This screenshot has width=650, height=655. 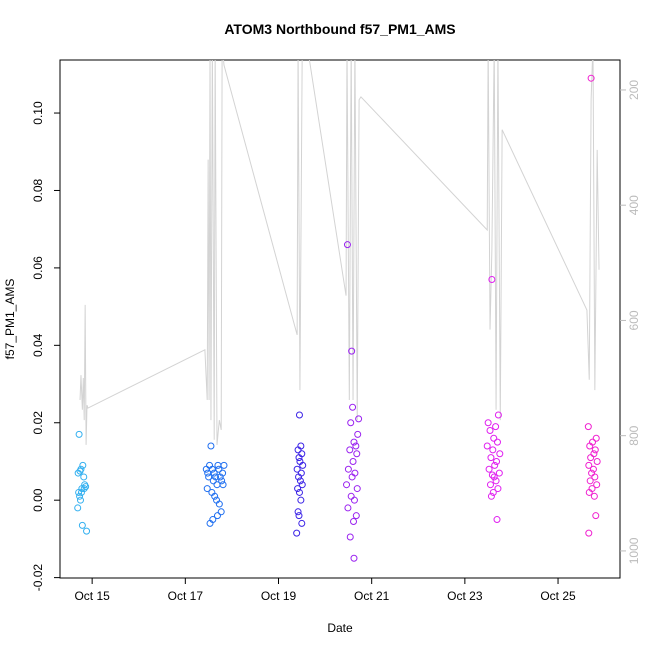 What do you see at coordinates (38, 500) in the screenshot?
I see `y-tick-label: 0.00` at bounding box center [38, 500].